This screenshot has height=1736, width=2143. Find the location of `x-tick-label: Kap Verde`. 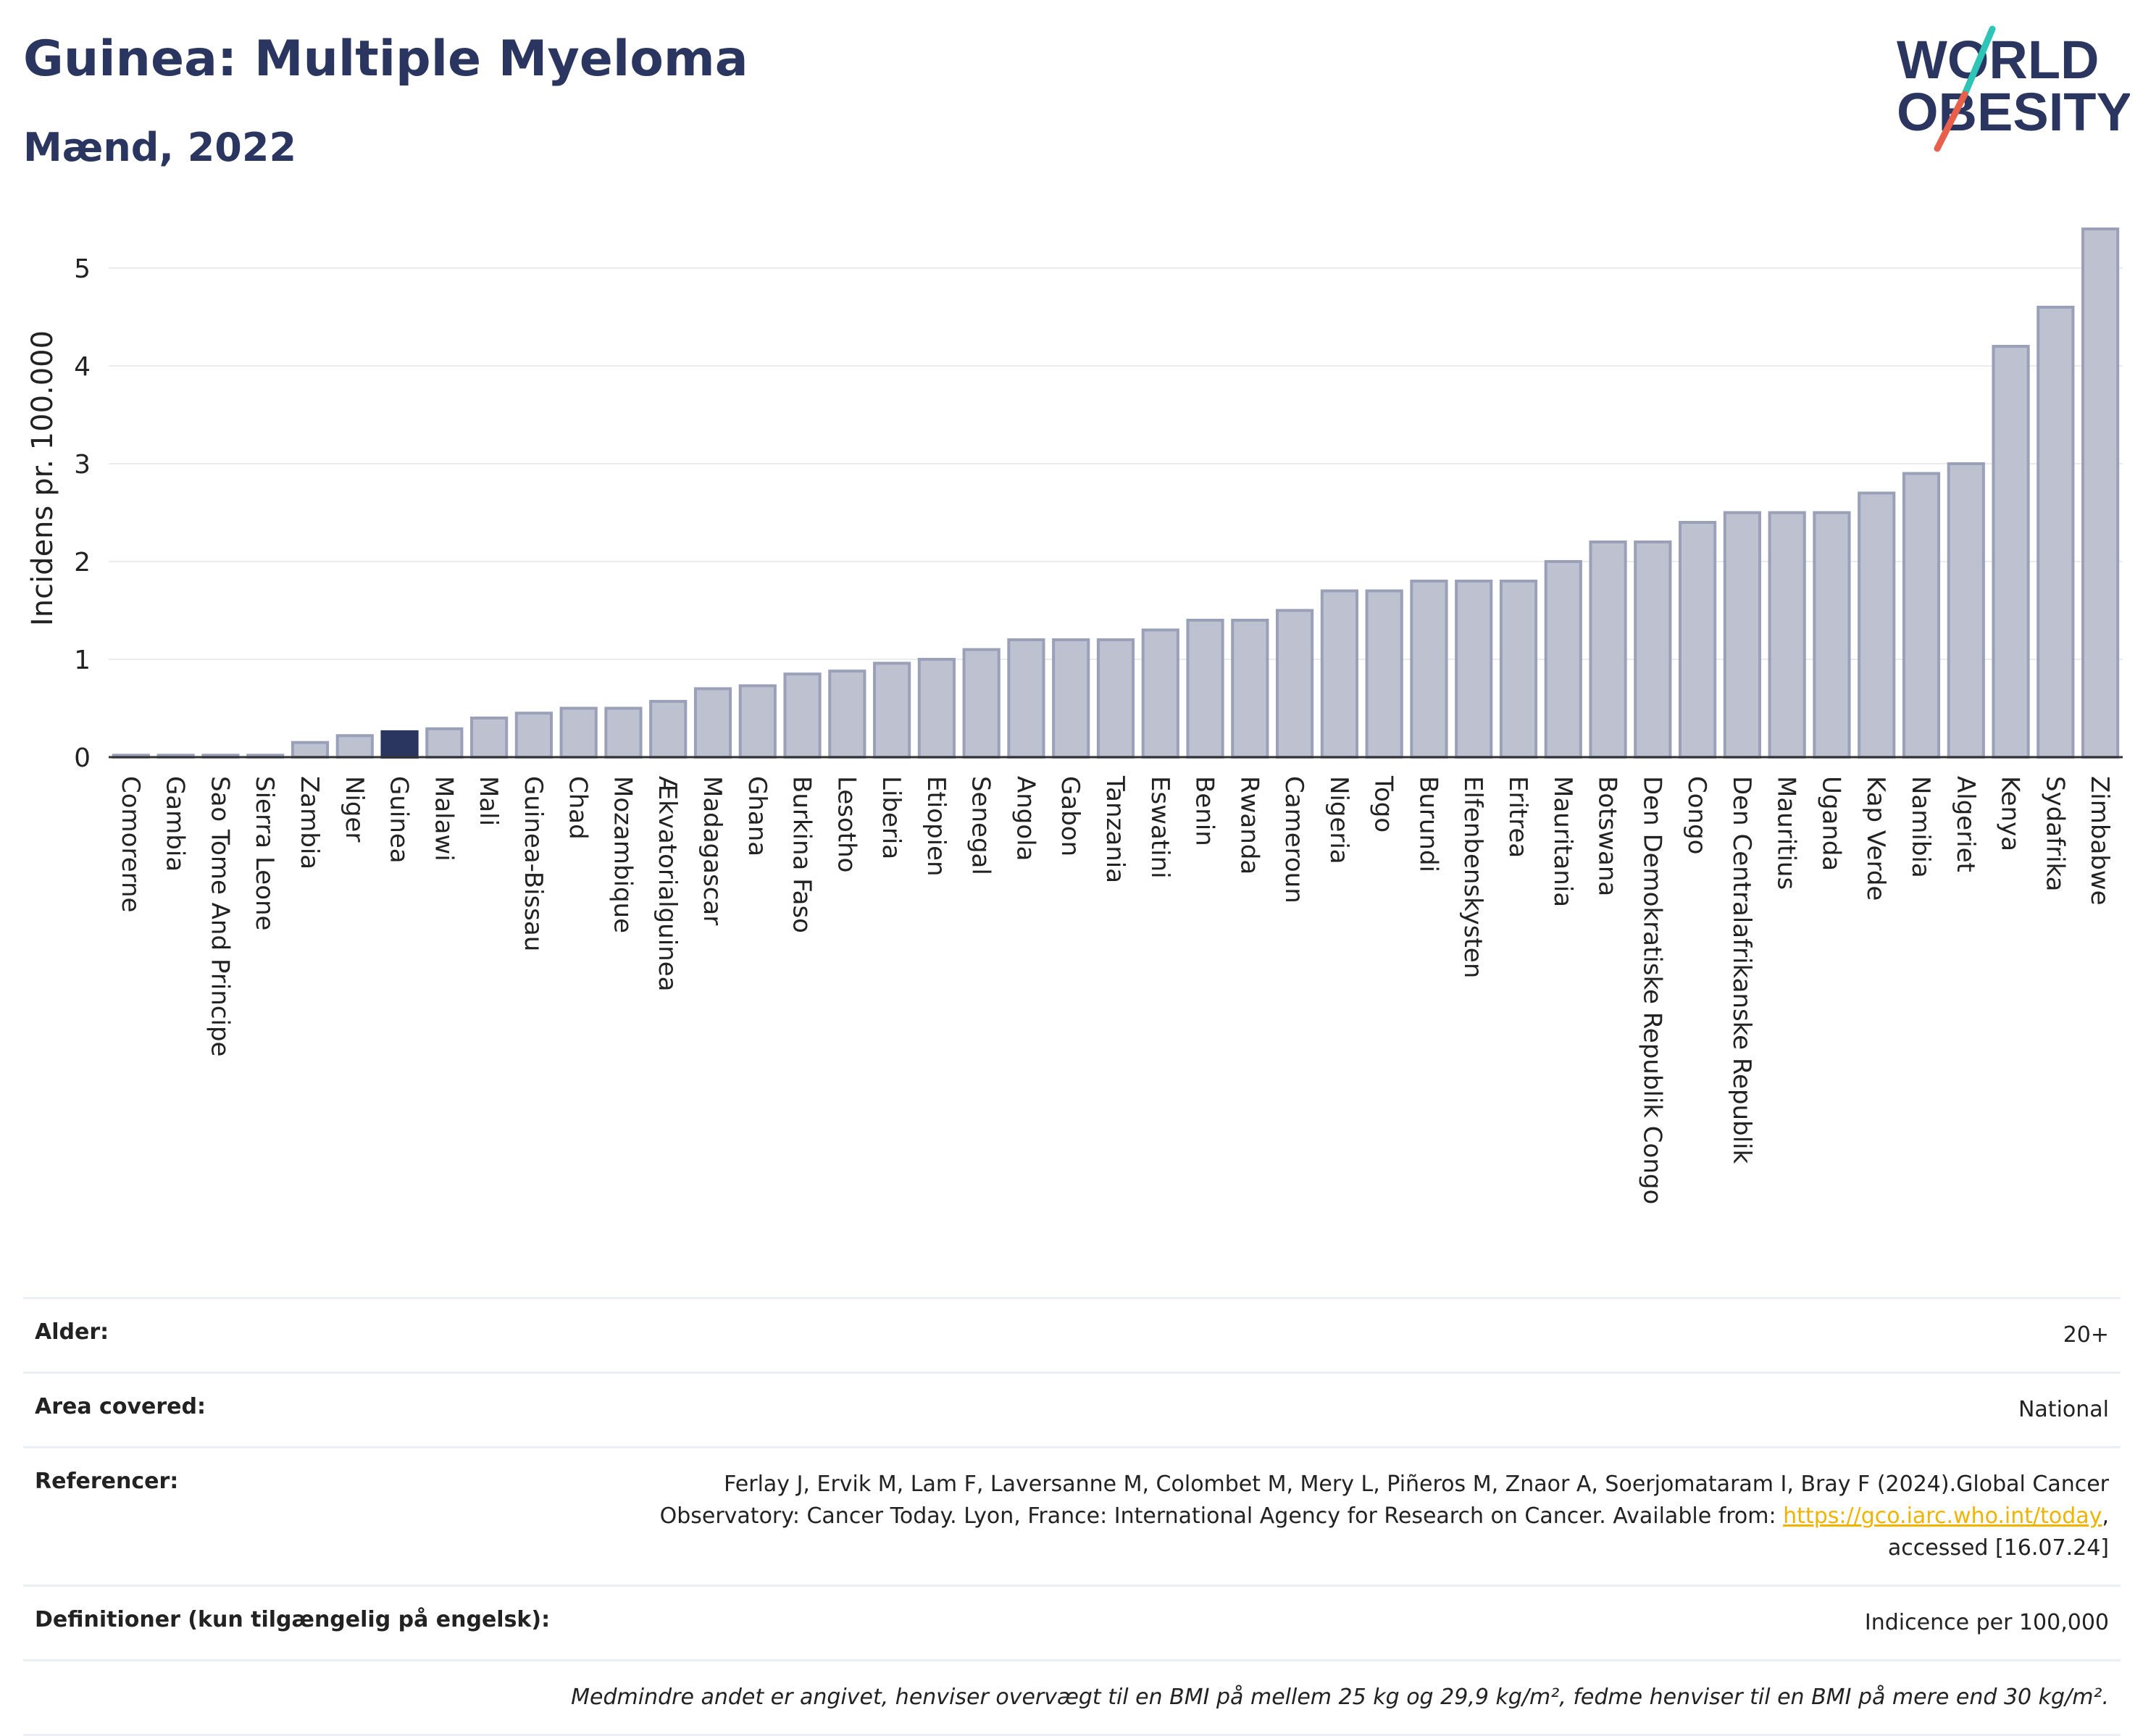

x-tick-label: Kap Verde is located at coordinates (1876, 839).